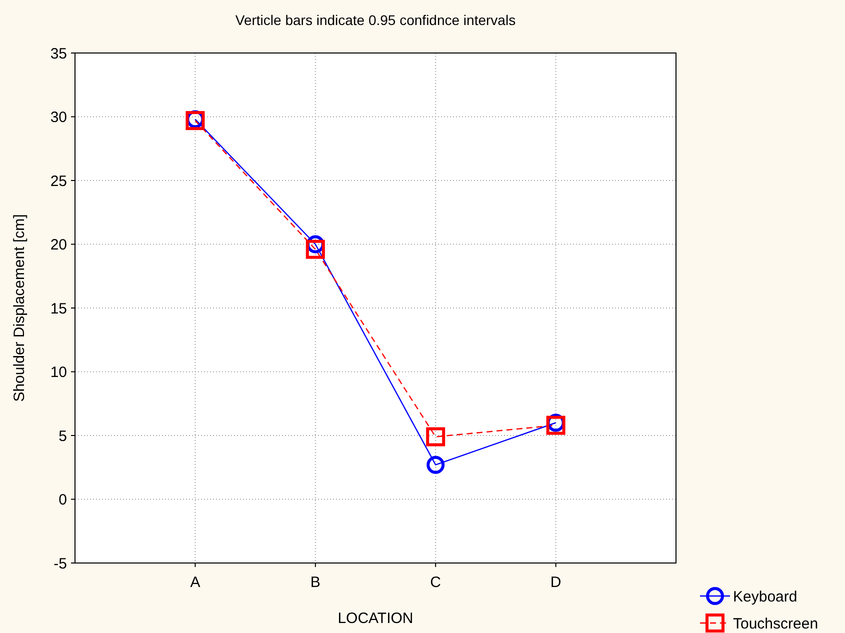  Describe the element at coordinates (315, 582) in the screenshot. I see `x-tick-label: B` at that location.